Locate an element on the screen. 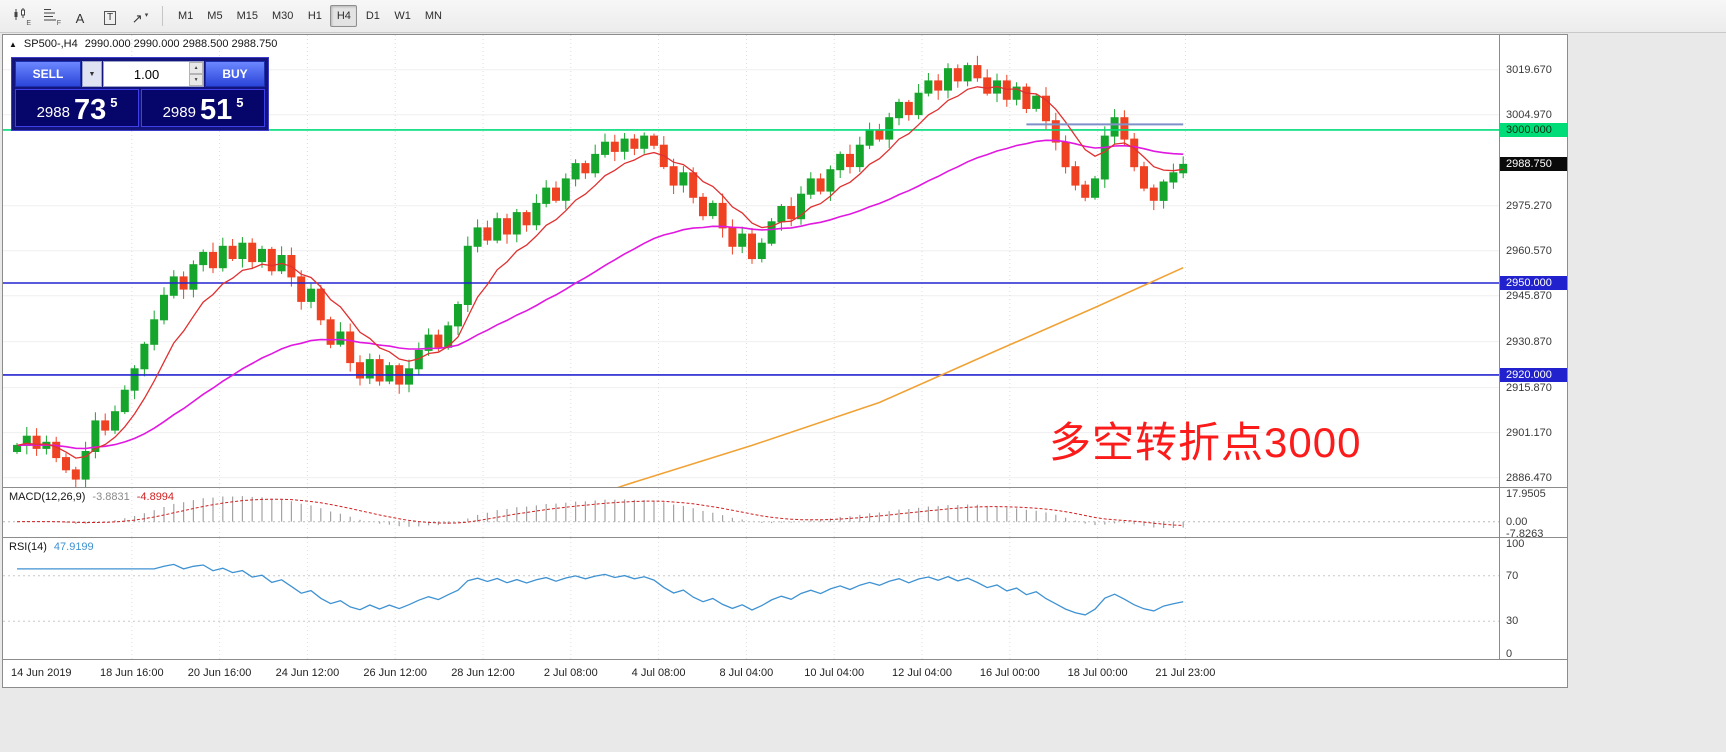 This screenshot has height=752, width=1726. time-axis-label: 12 Jul 04:00 is located at coordinates (922, 673).